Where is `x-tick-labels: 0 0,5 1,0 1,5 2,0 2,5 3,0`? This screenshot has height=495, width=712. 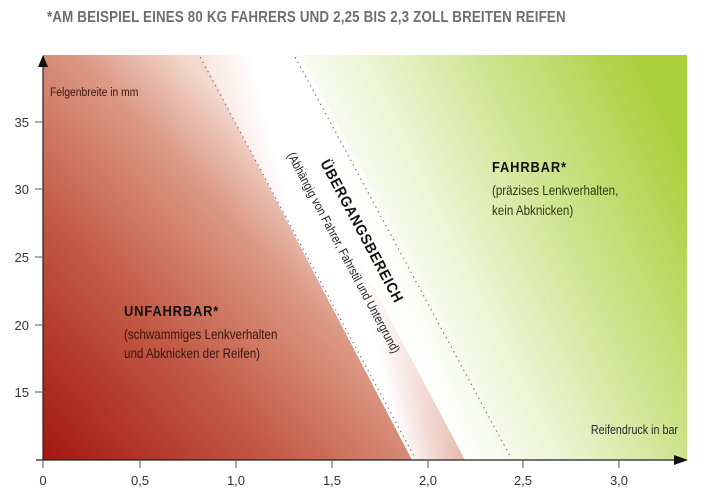 x-tick-labels: 0 0,5 1,0 1,5 2,0 2,5 3,0 is located at coordinates (333, 480).